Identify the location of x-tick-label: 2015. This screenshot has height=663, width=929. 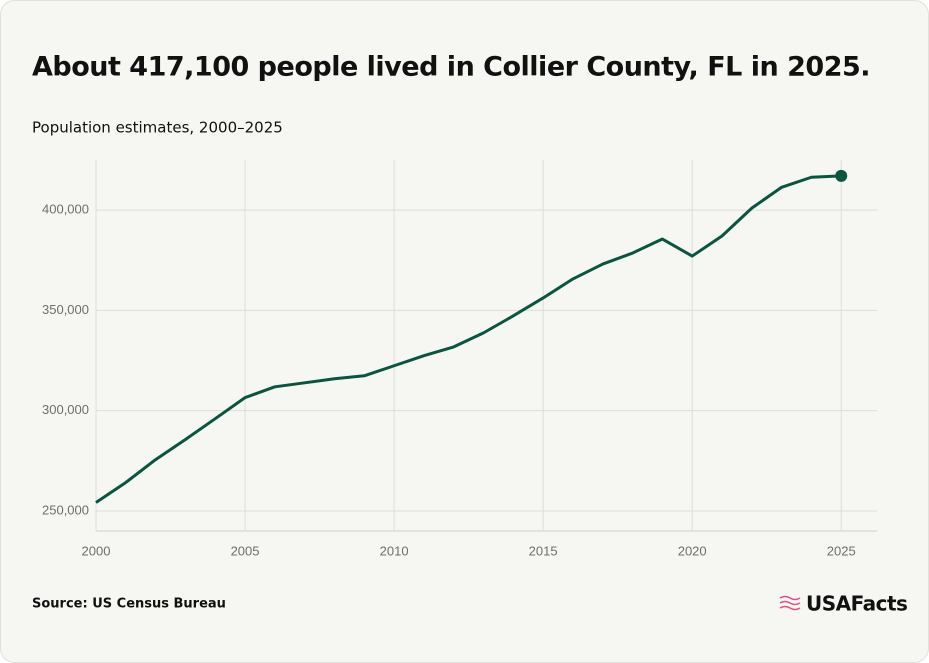
(543, 550).